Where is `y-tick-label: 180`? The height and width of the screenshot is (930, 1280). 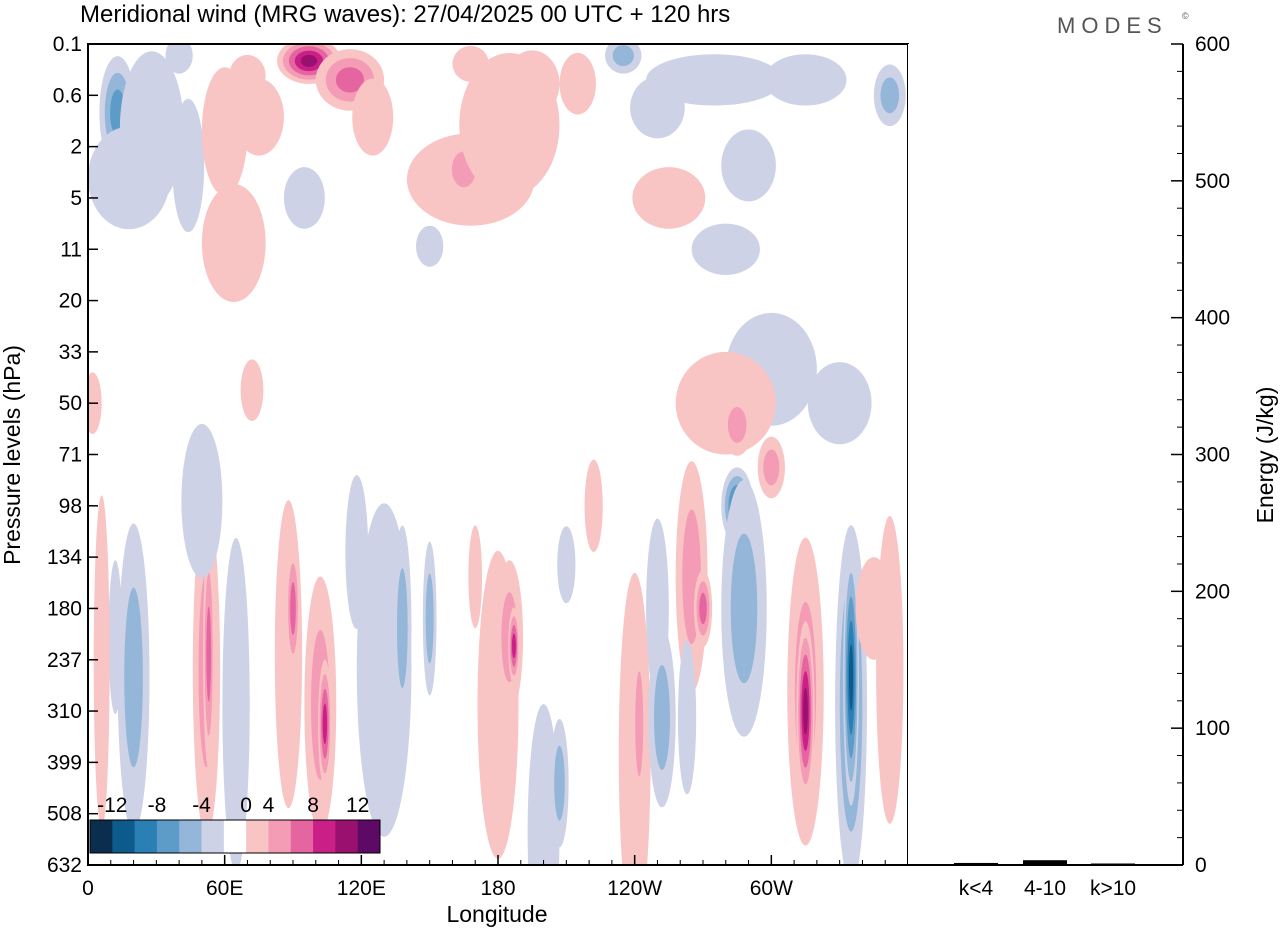
y-tick-label: 180 is located at coordinates (64, 608).